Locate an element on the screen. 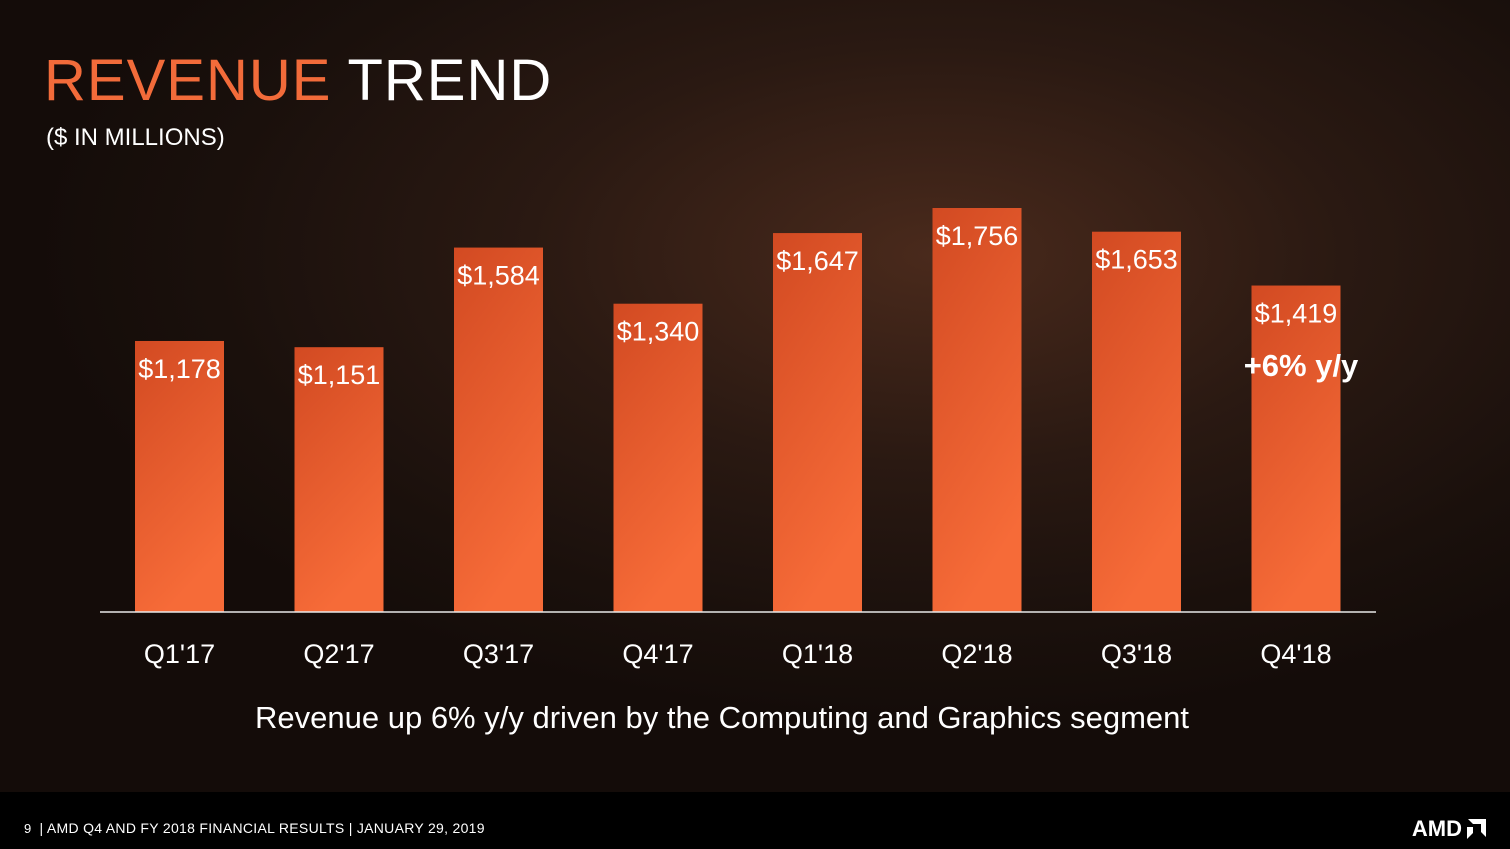 The height and width of the screenshot is (849, 1510). category-label: Q4'18 is located at coordinates (1295, 654).